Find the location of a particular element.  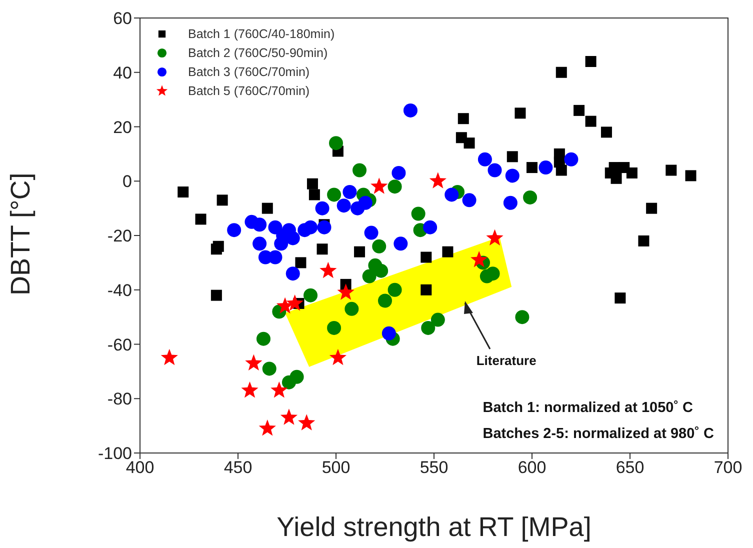

y-tick-label: -40 is located at coordinates (119, 290).